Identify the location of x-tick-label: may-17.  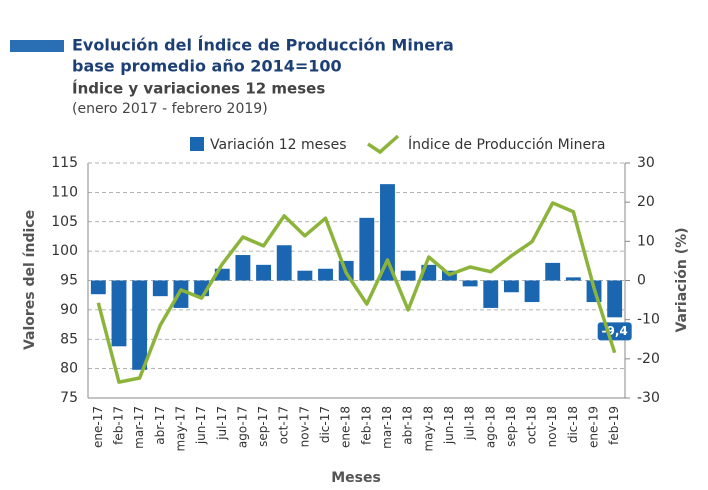
(180, 429).